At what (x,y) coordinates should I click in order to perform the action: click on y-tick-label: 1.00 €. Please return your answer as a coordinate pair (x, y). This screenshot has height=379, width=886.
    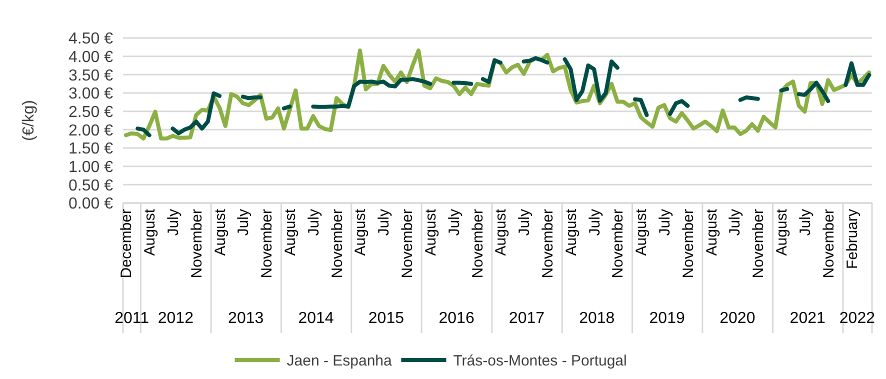
    Looking at the image, I should click on (91, 167).